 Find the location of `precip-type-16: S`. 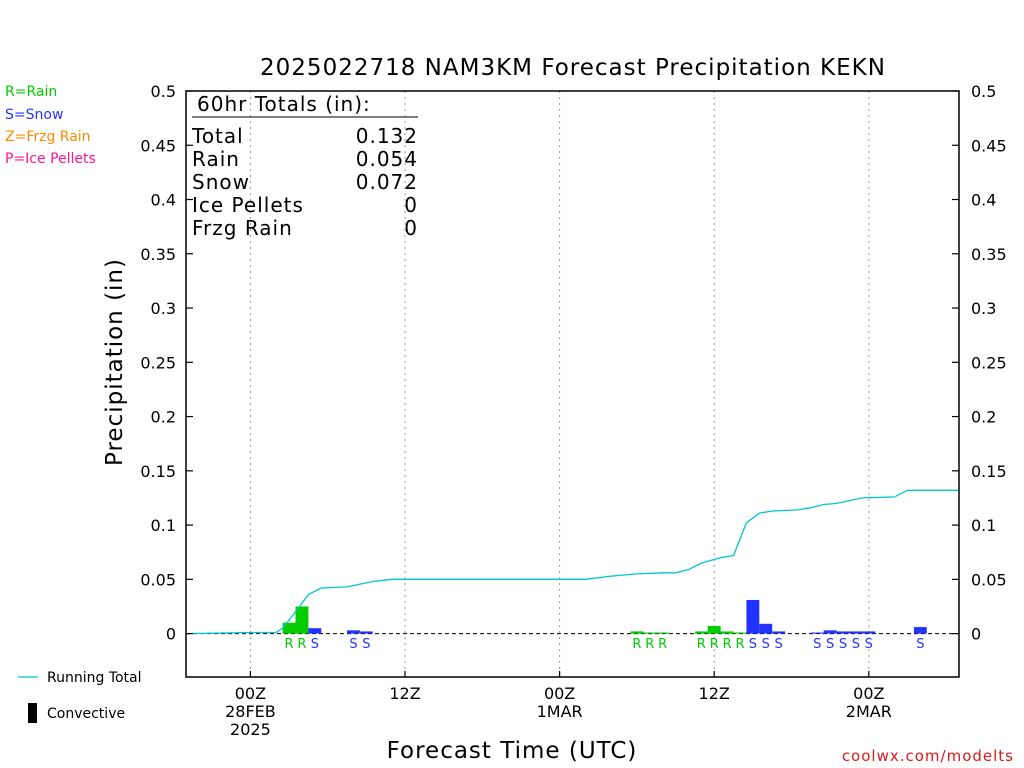

precip-type-16: S is located at coordinates (830, 644).